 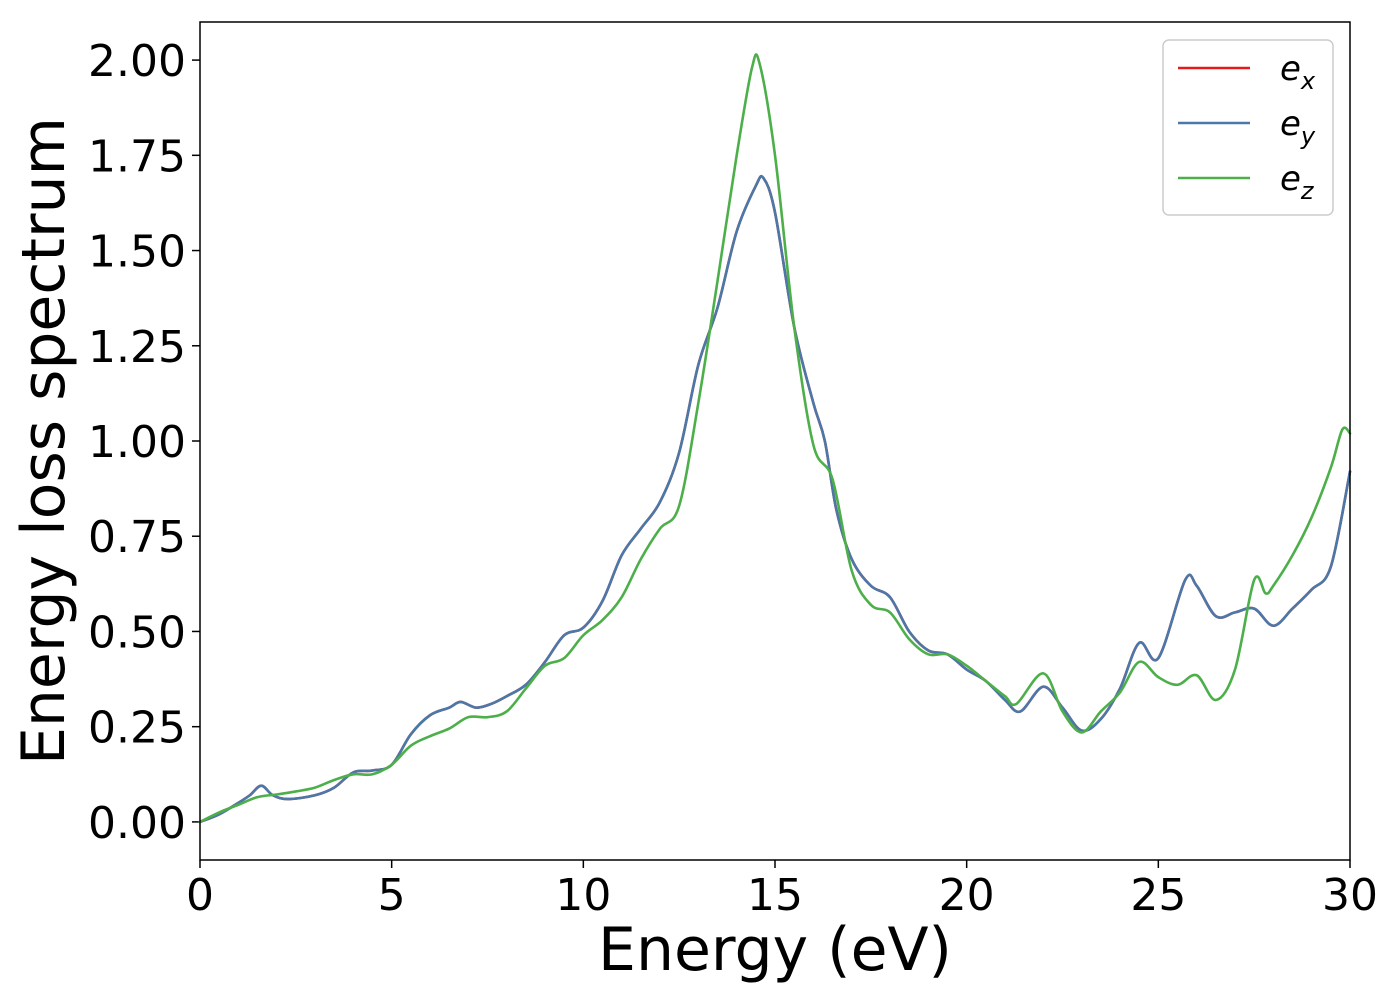 What do you see at coordinates (137, 347) in the screenshot?
I see `y-tick-label: 1.25` at bounding box center [137, 347].